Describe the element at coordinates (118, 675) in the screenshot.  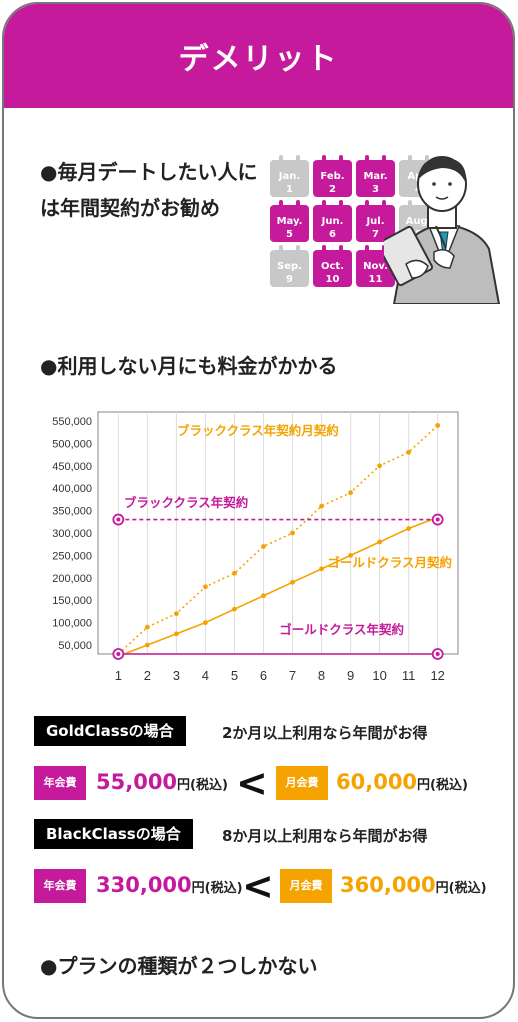
I see `x-tick-label: 1` at that location.